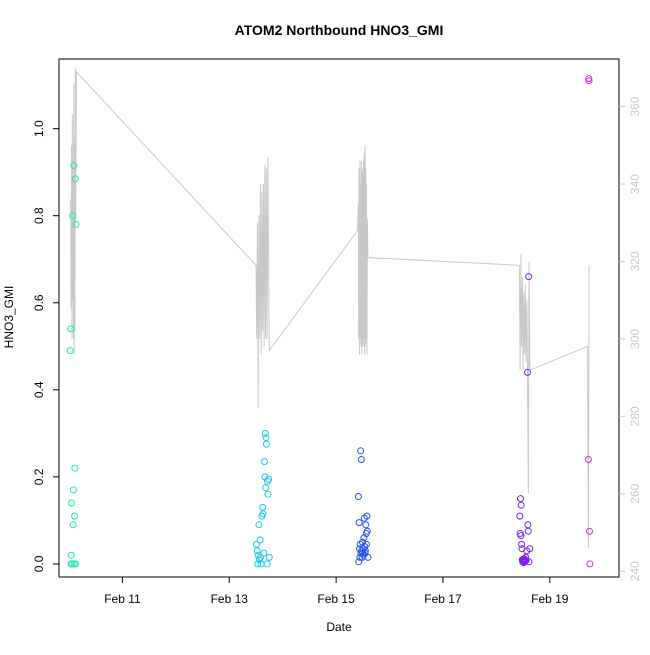  Describe the element at coordinates (635, 416) in the screenshot. I see `y2-tick-label: 280` at that location.